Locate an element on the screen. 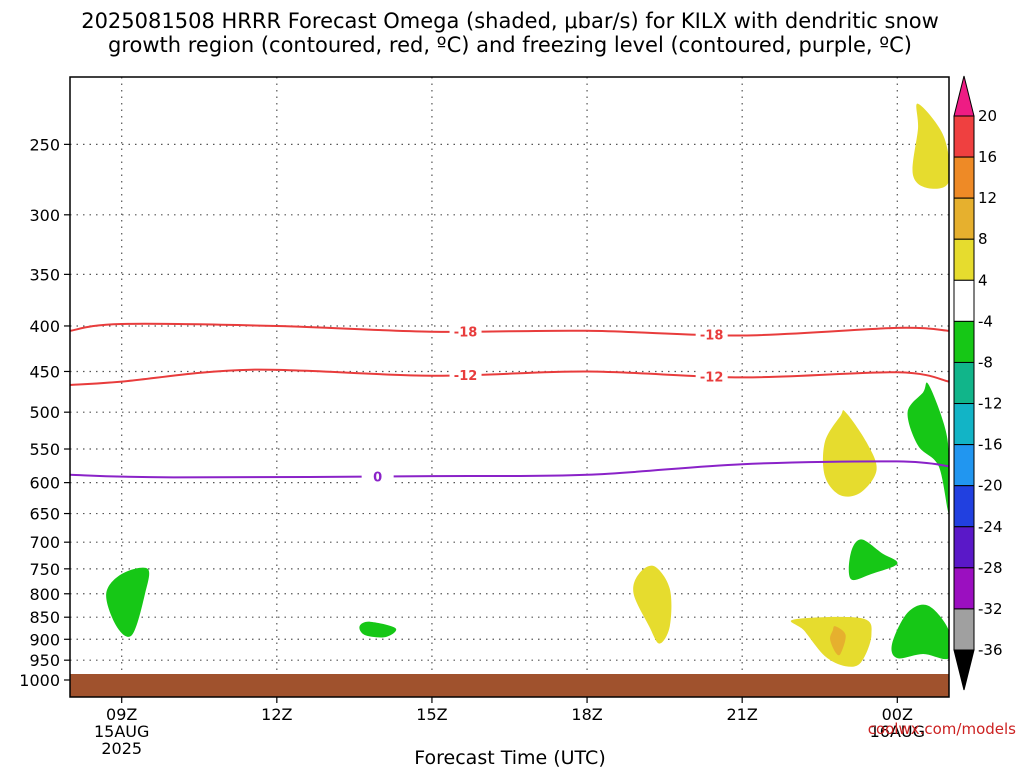 The image size is (1024, 768). y-tick-label: 450 is located at coordinates (44, 371).